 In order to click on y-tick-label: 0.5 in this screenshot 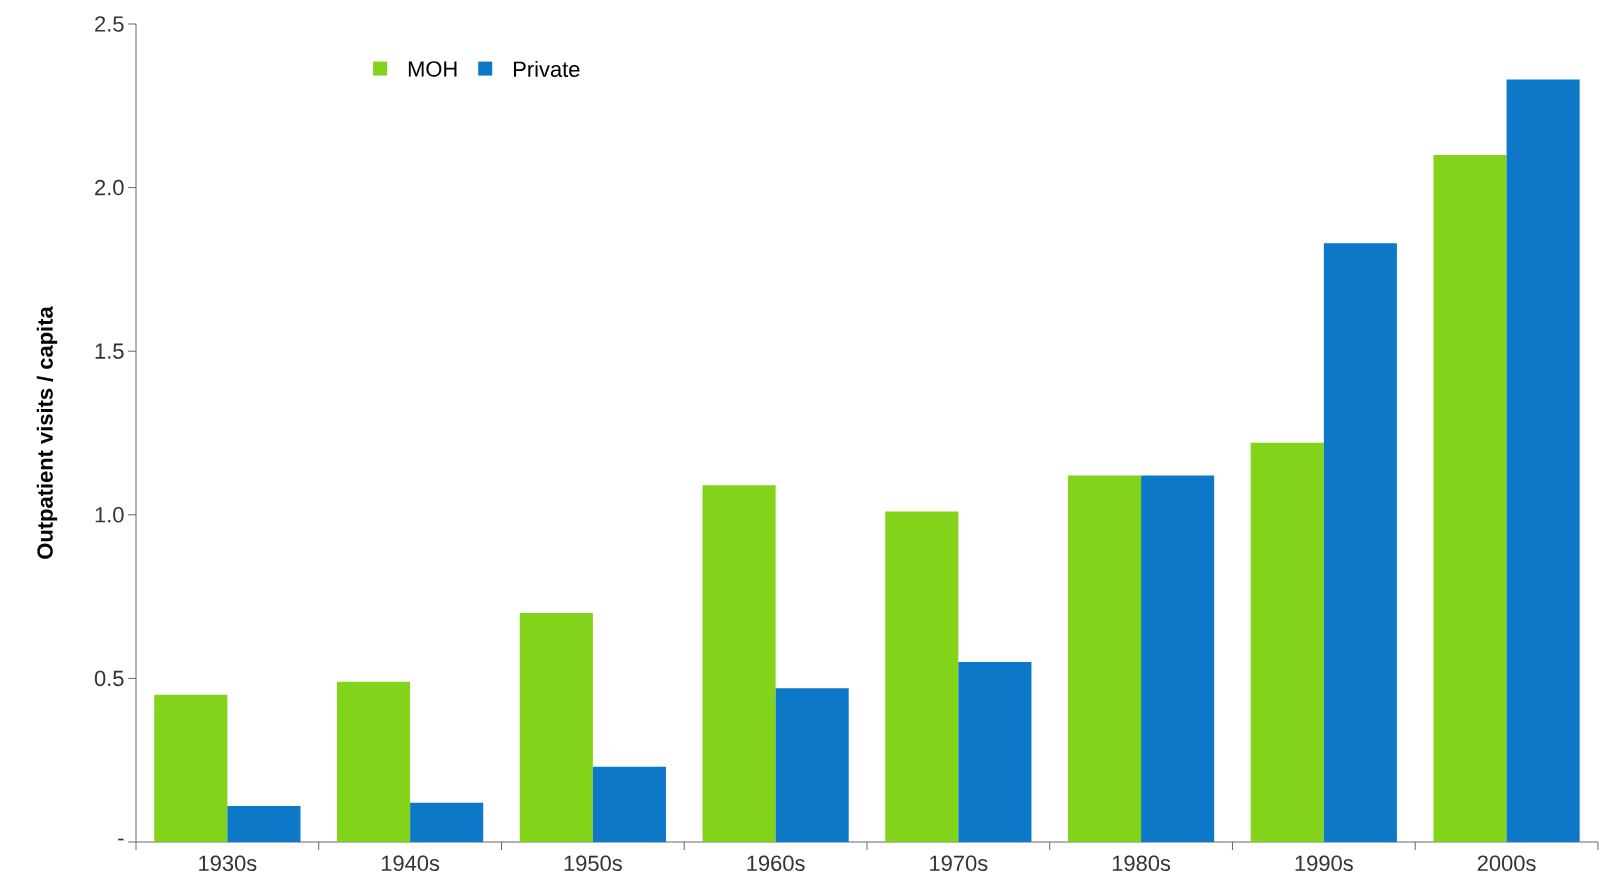, I will do `click(109, 678)`.